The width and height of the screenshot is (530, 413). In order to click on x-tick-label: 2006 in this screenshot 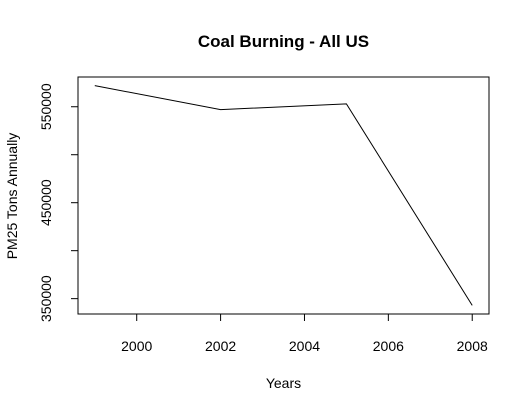, I will do `click(388, 346)`.